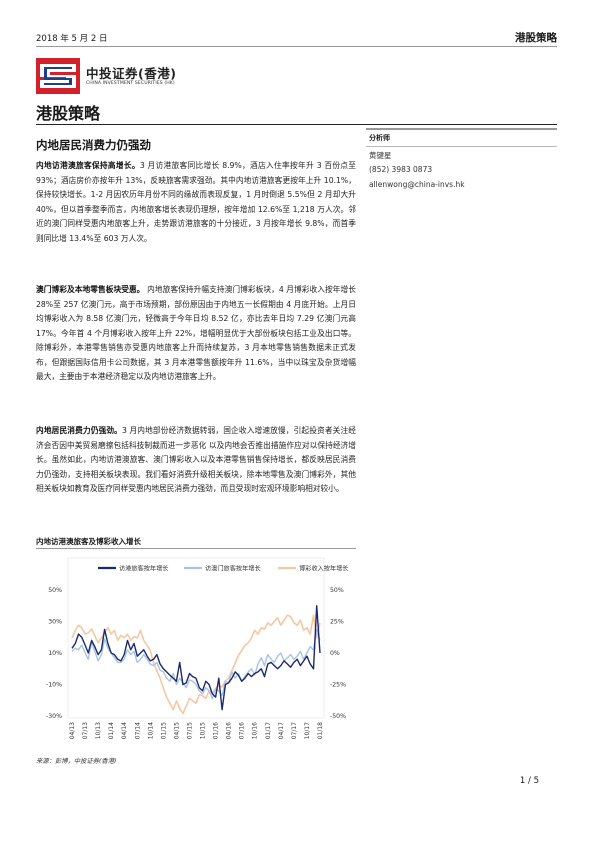 Image resolution: width=595 pixels, height=842 pixels. I want to click on logo-chinese-name: 中投证券(香港), so click(131, 73).